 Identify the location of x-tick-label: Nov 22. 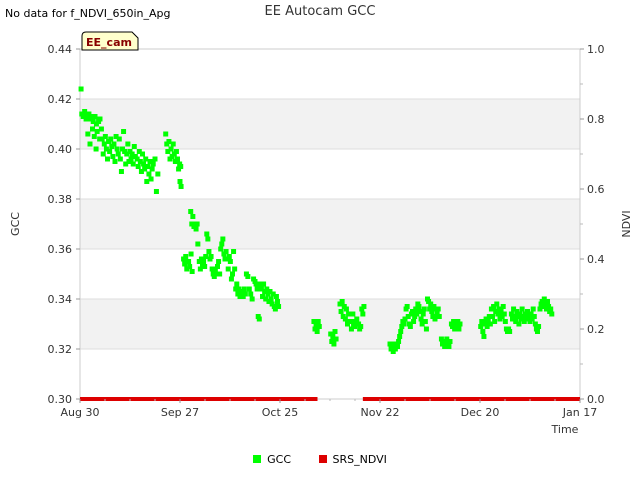
(380, 412).